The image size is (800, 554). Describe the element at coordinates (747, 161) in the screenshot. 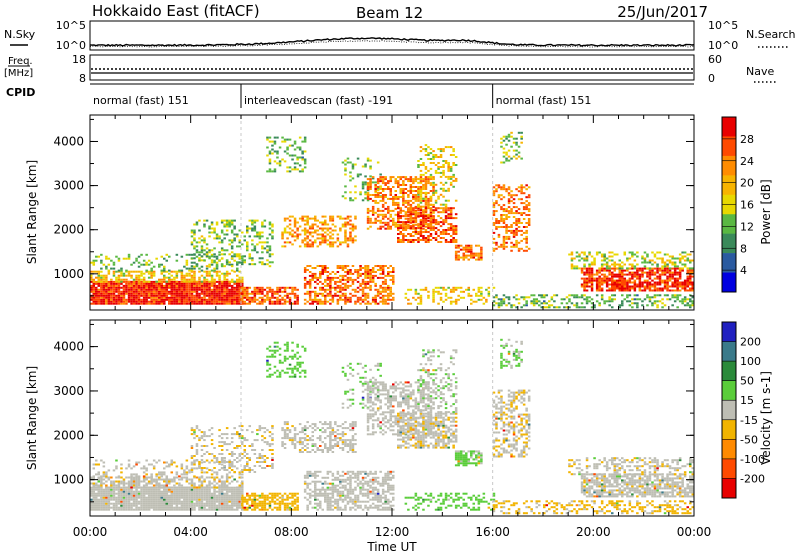

I see `colorbar-tick-label: 24` at that location.